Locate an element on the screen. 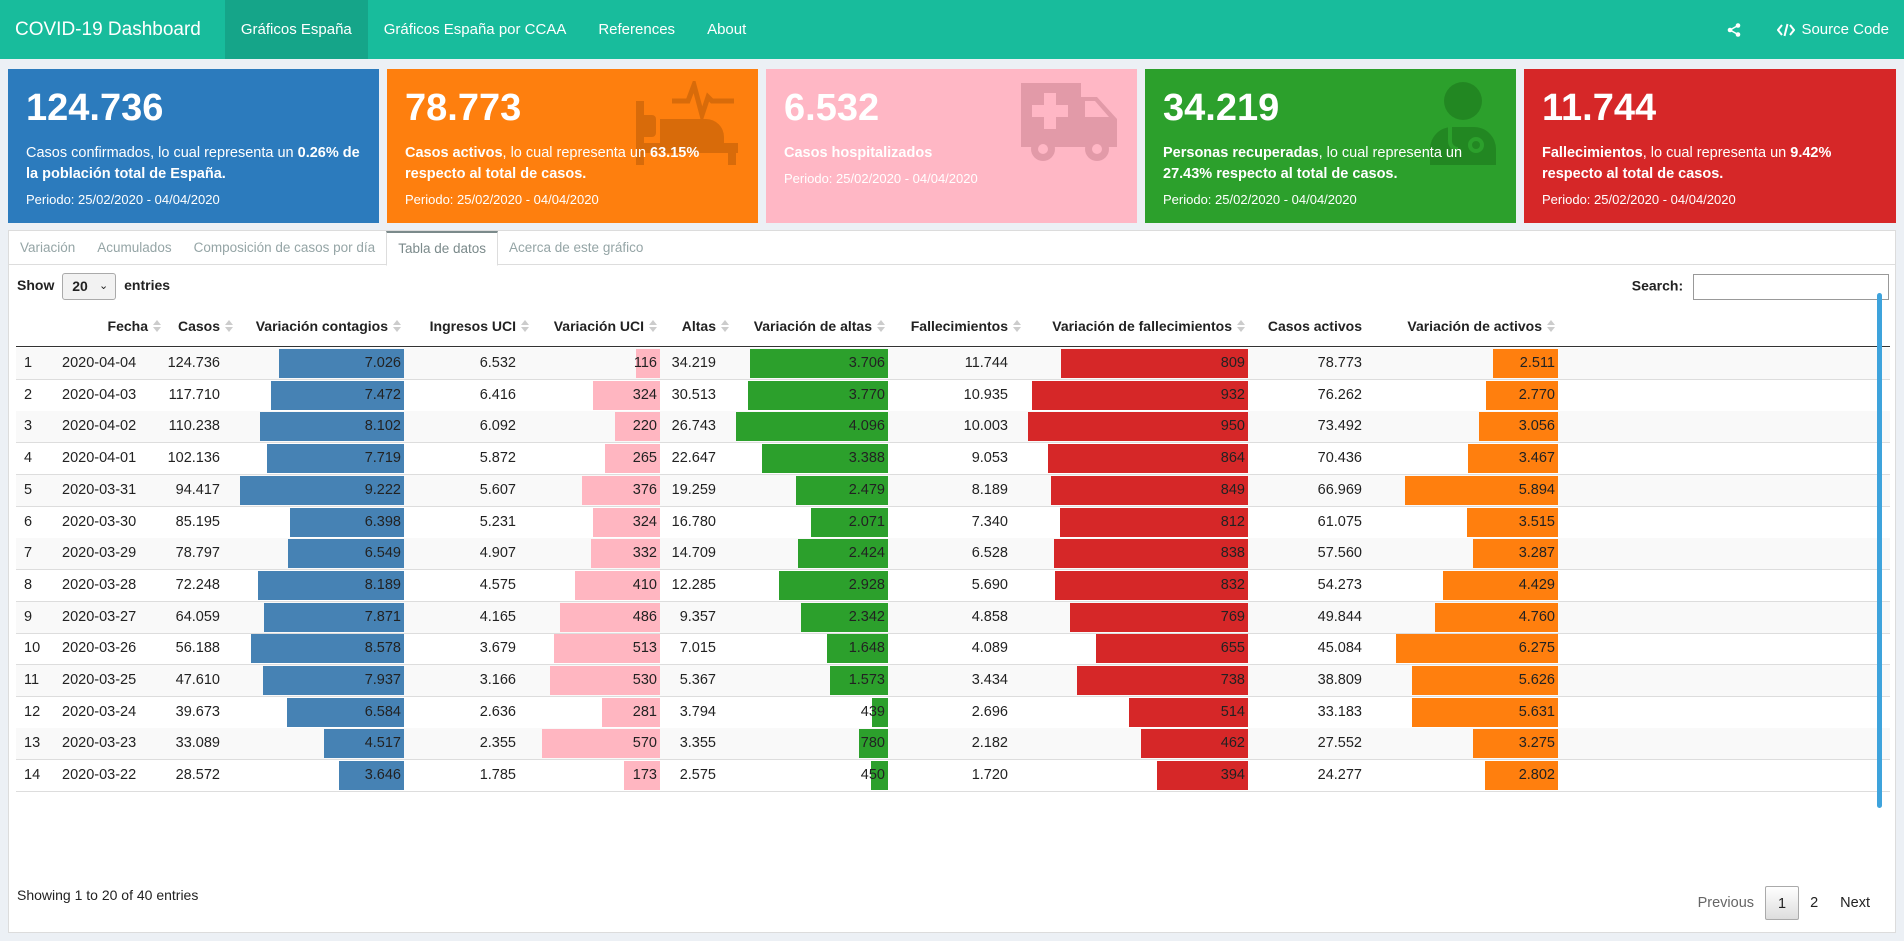  source-code-label: Source Code is located at coordinates (1845, 29).